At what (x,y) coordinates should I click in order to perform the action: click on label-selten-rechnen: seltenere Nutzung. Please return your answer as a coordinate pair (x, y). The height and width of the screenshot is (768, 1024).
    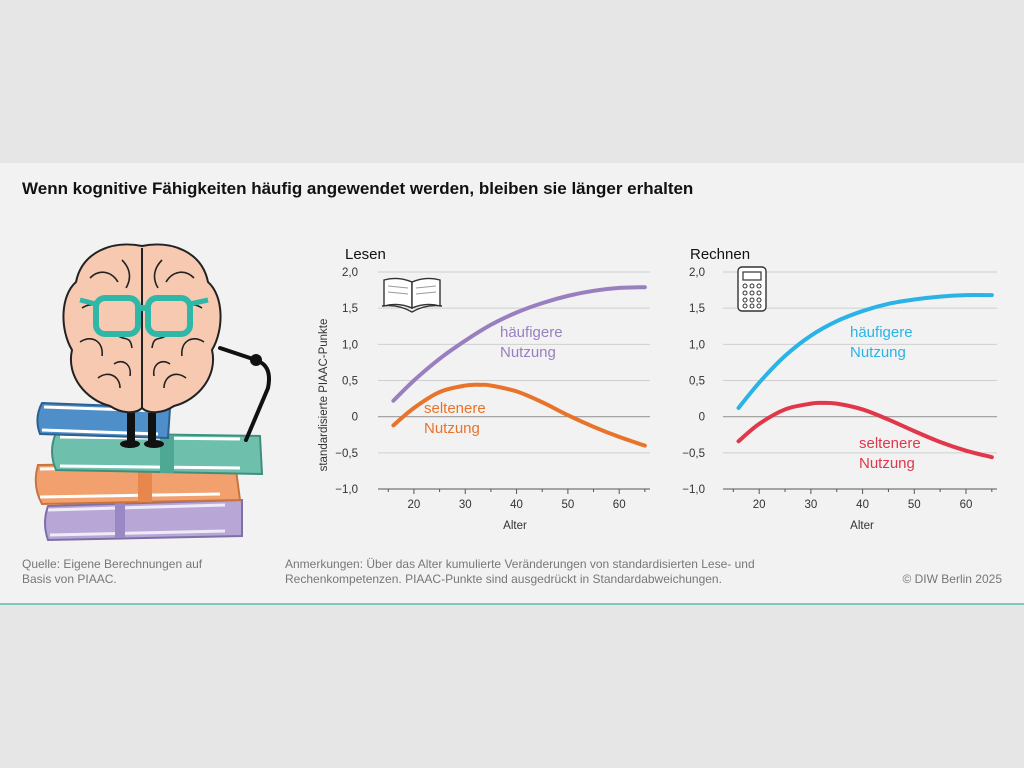
    Looking at the image, I should click on (890, 453).